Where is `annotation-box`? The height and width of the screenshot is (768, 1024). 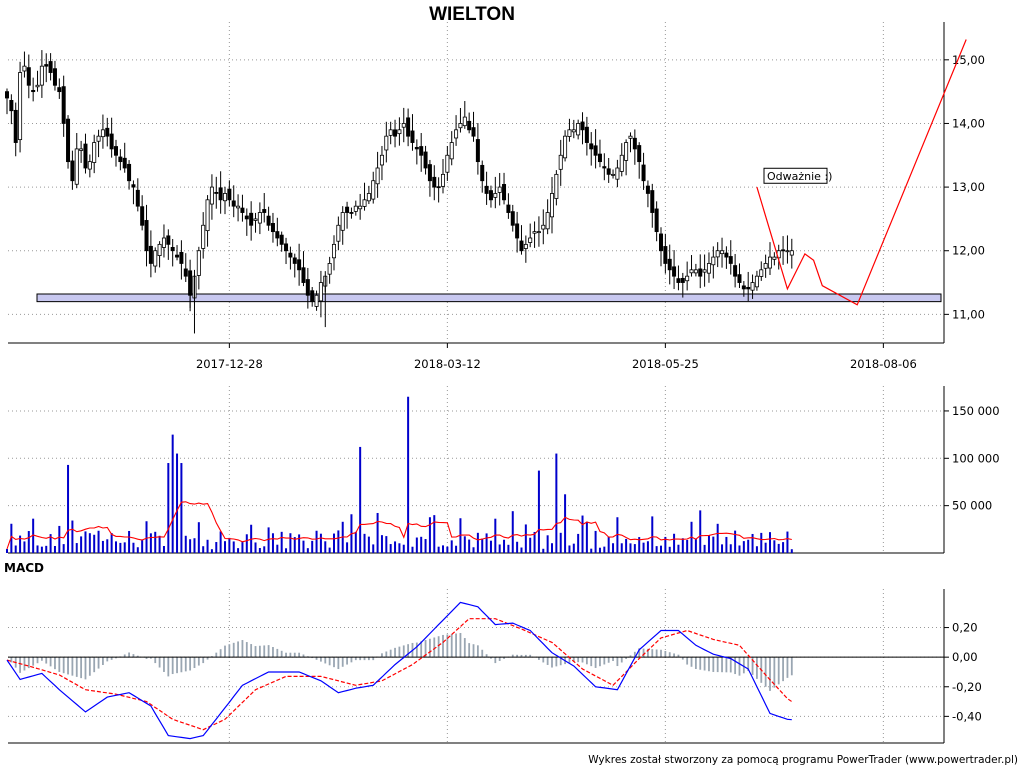
annotation-box is located at coordinates (795, 175).